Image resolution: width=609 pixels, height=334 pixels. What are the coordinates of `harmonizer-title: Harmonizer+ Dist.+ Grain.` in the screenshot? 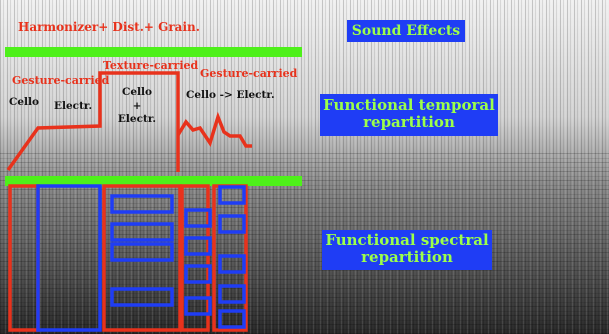 It's located at (109, 27).